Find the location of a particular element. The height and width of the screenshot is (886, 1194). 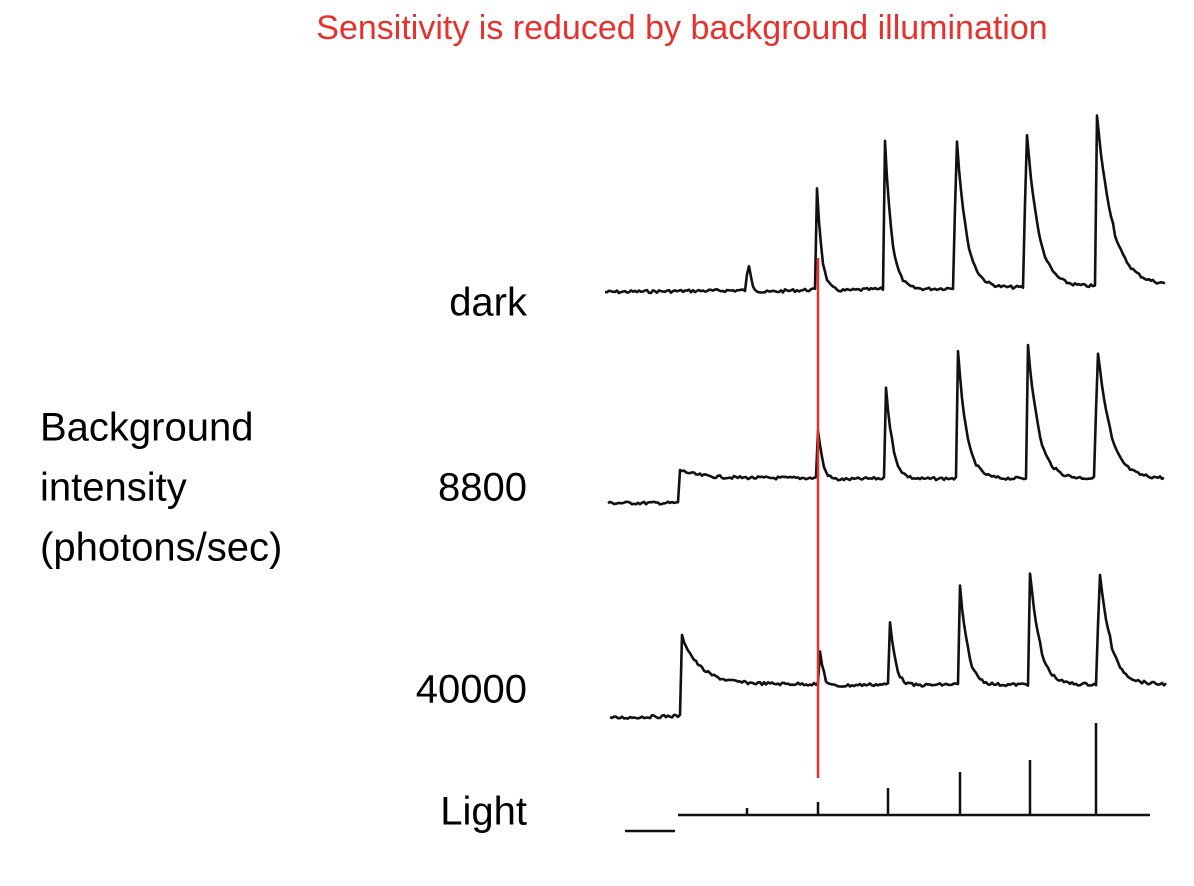

trace-label: 40000 is located at coordinates (471, 690).